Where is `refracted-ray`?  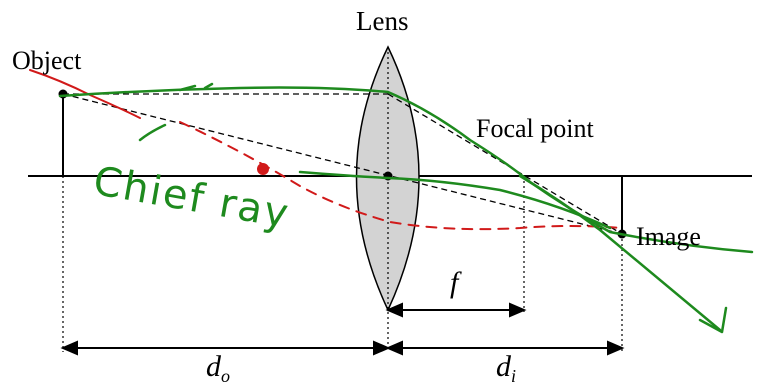
refracted-ray is located at coordinates (505, 164).